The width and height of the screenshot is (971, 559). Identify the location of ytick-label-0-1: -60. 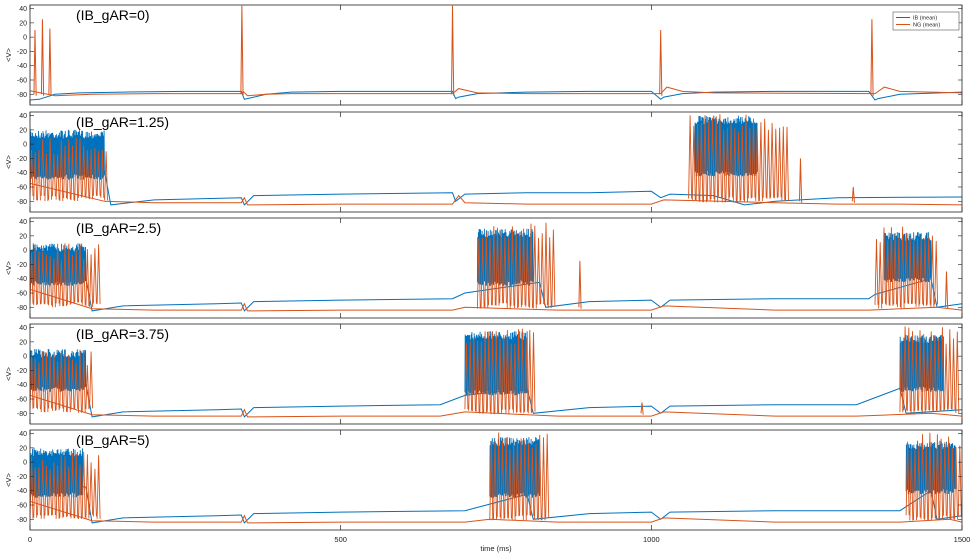
(22, 81).